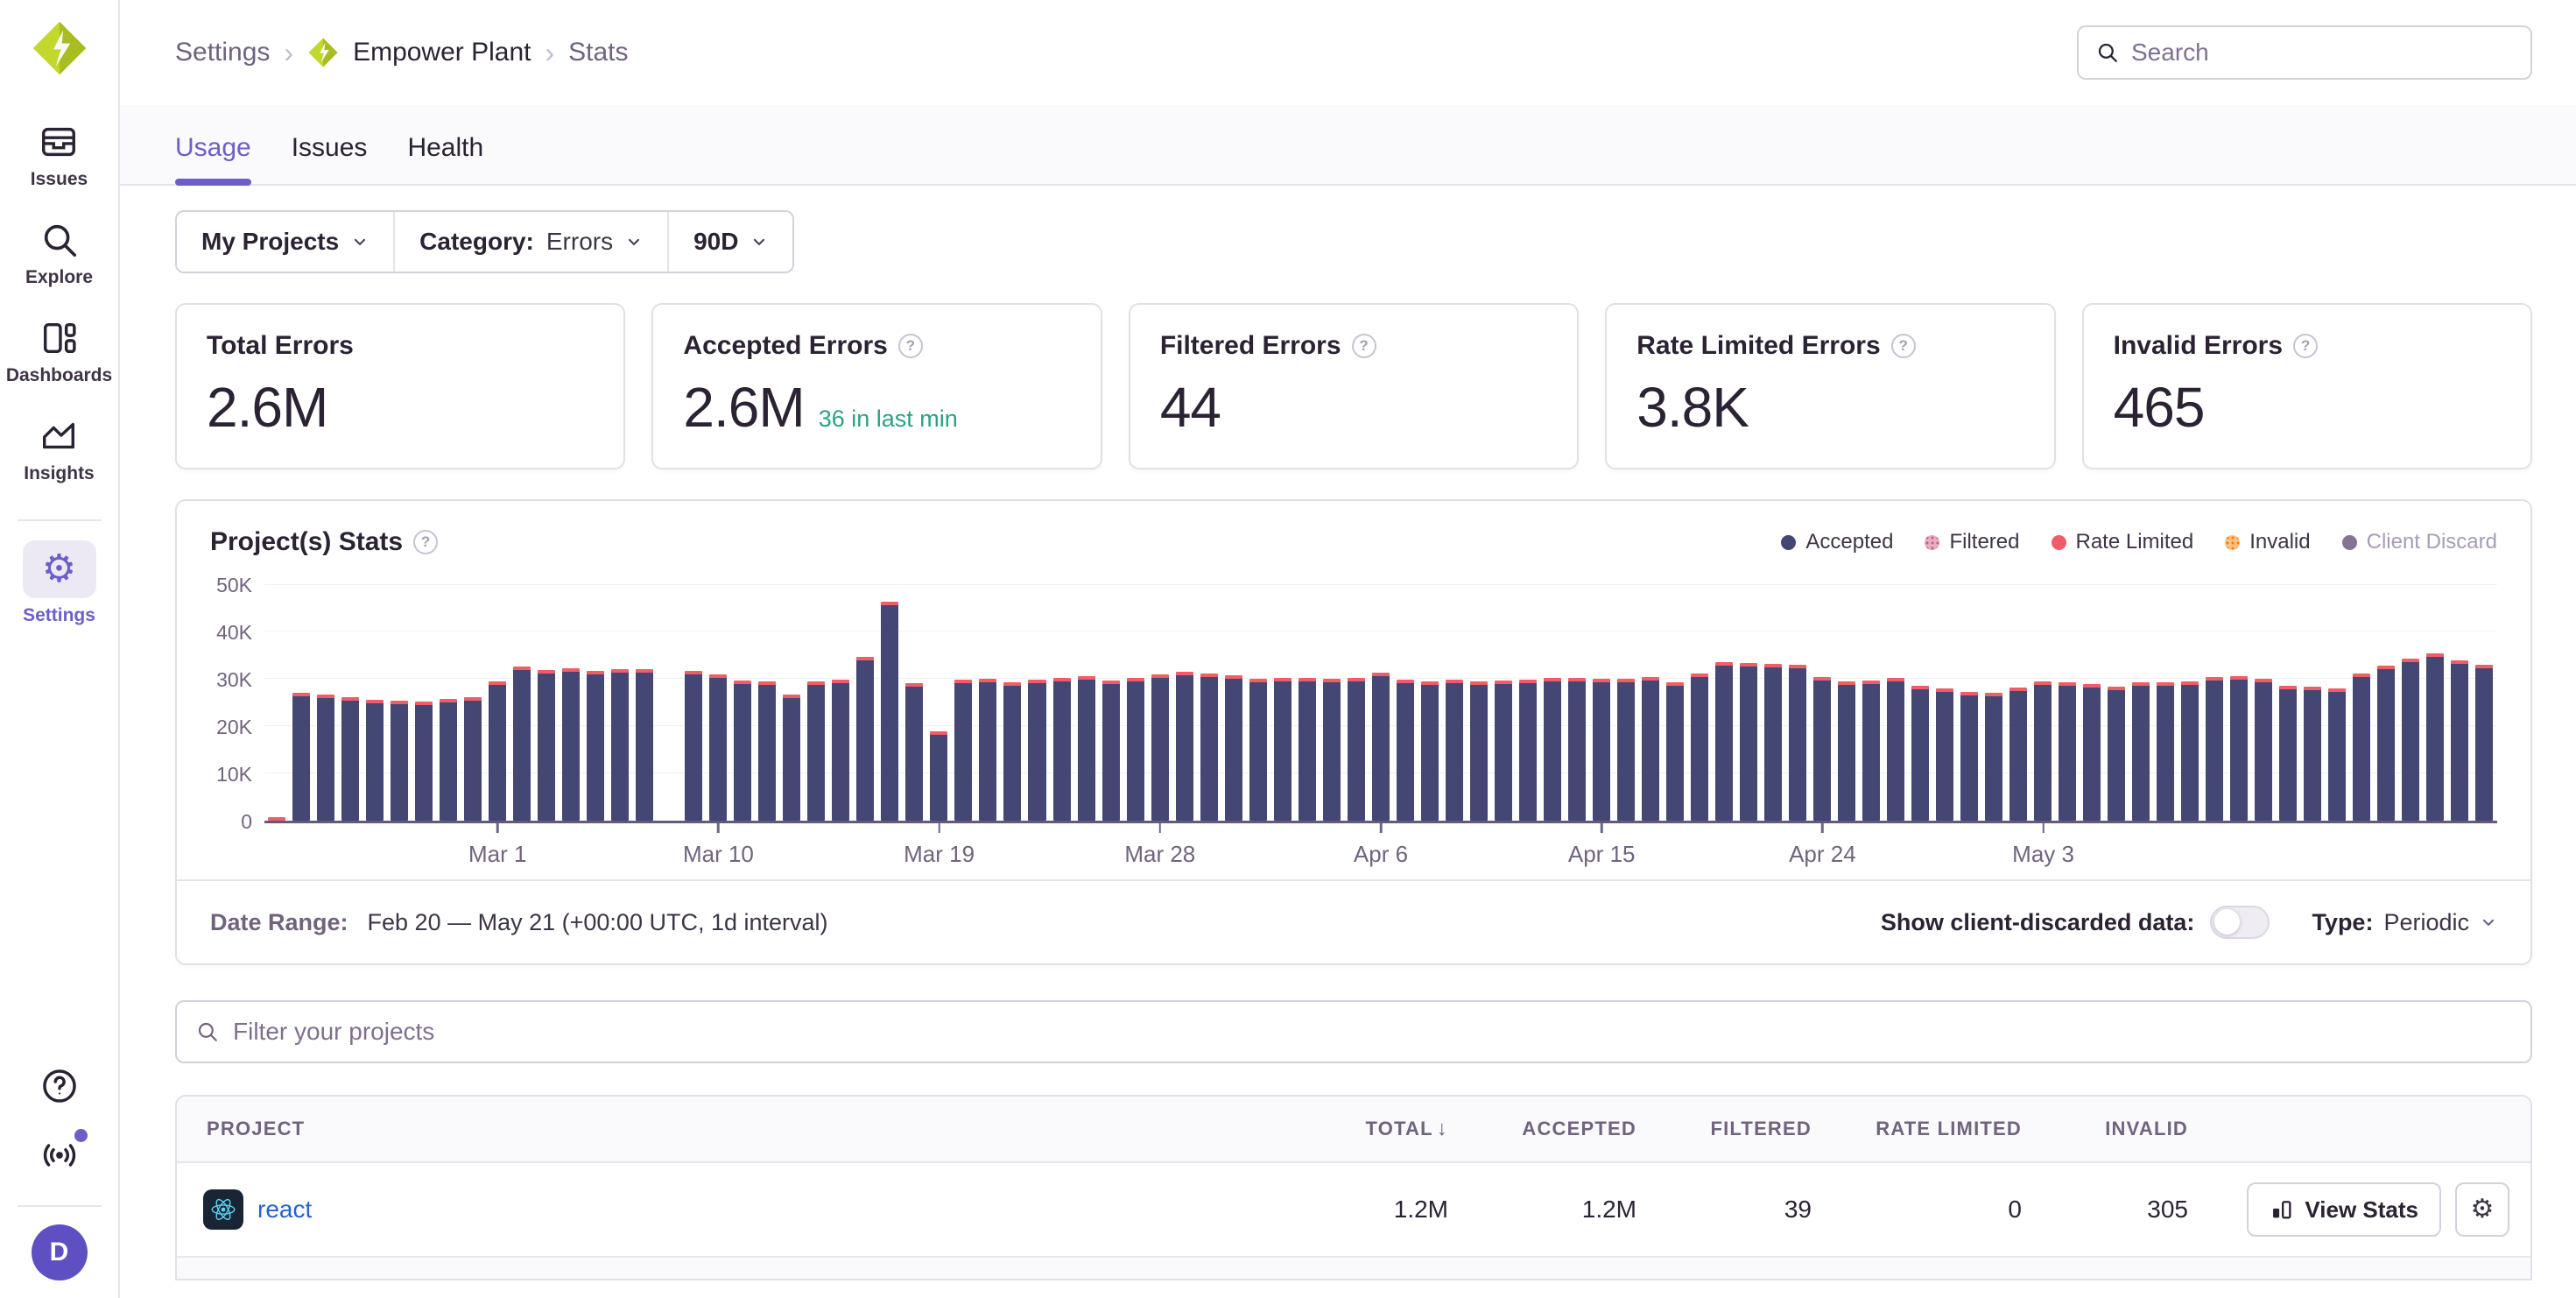  I want to click on sidebar-item-settings: ⚙ Settings, so click(59, 583).